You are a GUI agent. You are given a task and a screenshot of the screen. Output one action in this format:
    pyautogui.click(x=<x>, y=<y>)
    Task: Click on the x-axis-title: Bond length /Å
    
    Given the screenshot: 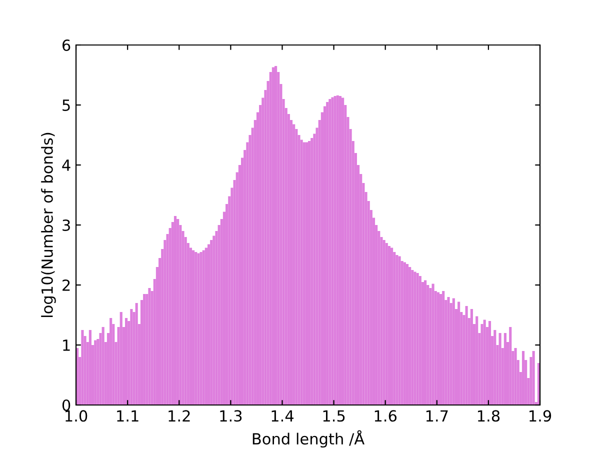 What is the action you would take?
    pyautogui.click(x=308, y=439)
    